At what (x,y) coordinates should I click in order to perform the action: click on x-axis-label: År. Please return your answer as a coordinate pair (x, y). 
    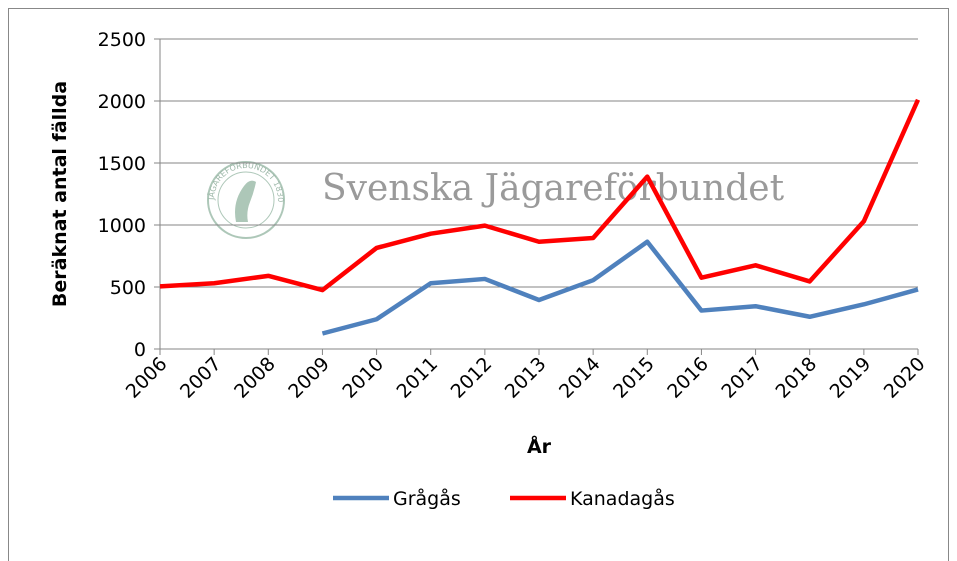
    Looking at the image, I should click on (539, 446).